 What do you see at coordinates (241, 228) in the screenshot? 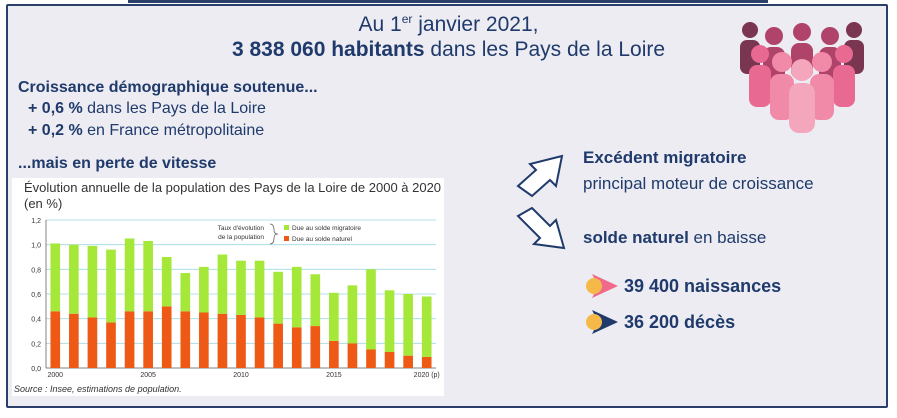
I see `legend-heading-line: Taux d'évolution` at bounding box center [241, 228].